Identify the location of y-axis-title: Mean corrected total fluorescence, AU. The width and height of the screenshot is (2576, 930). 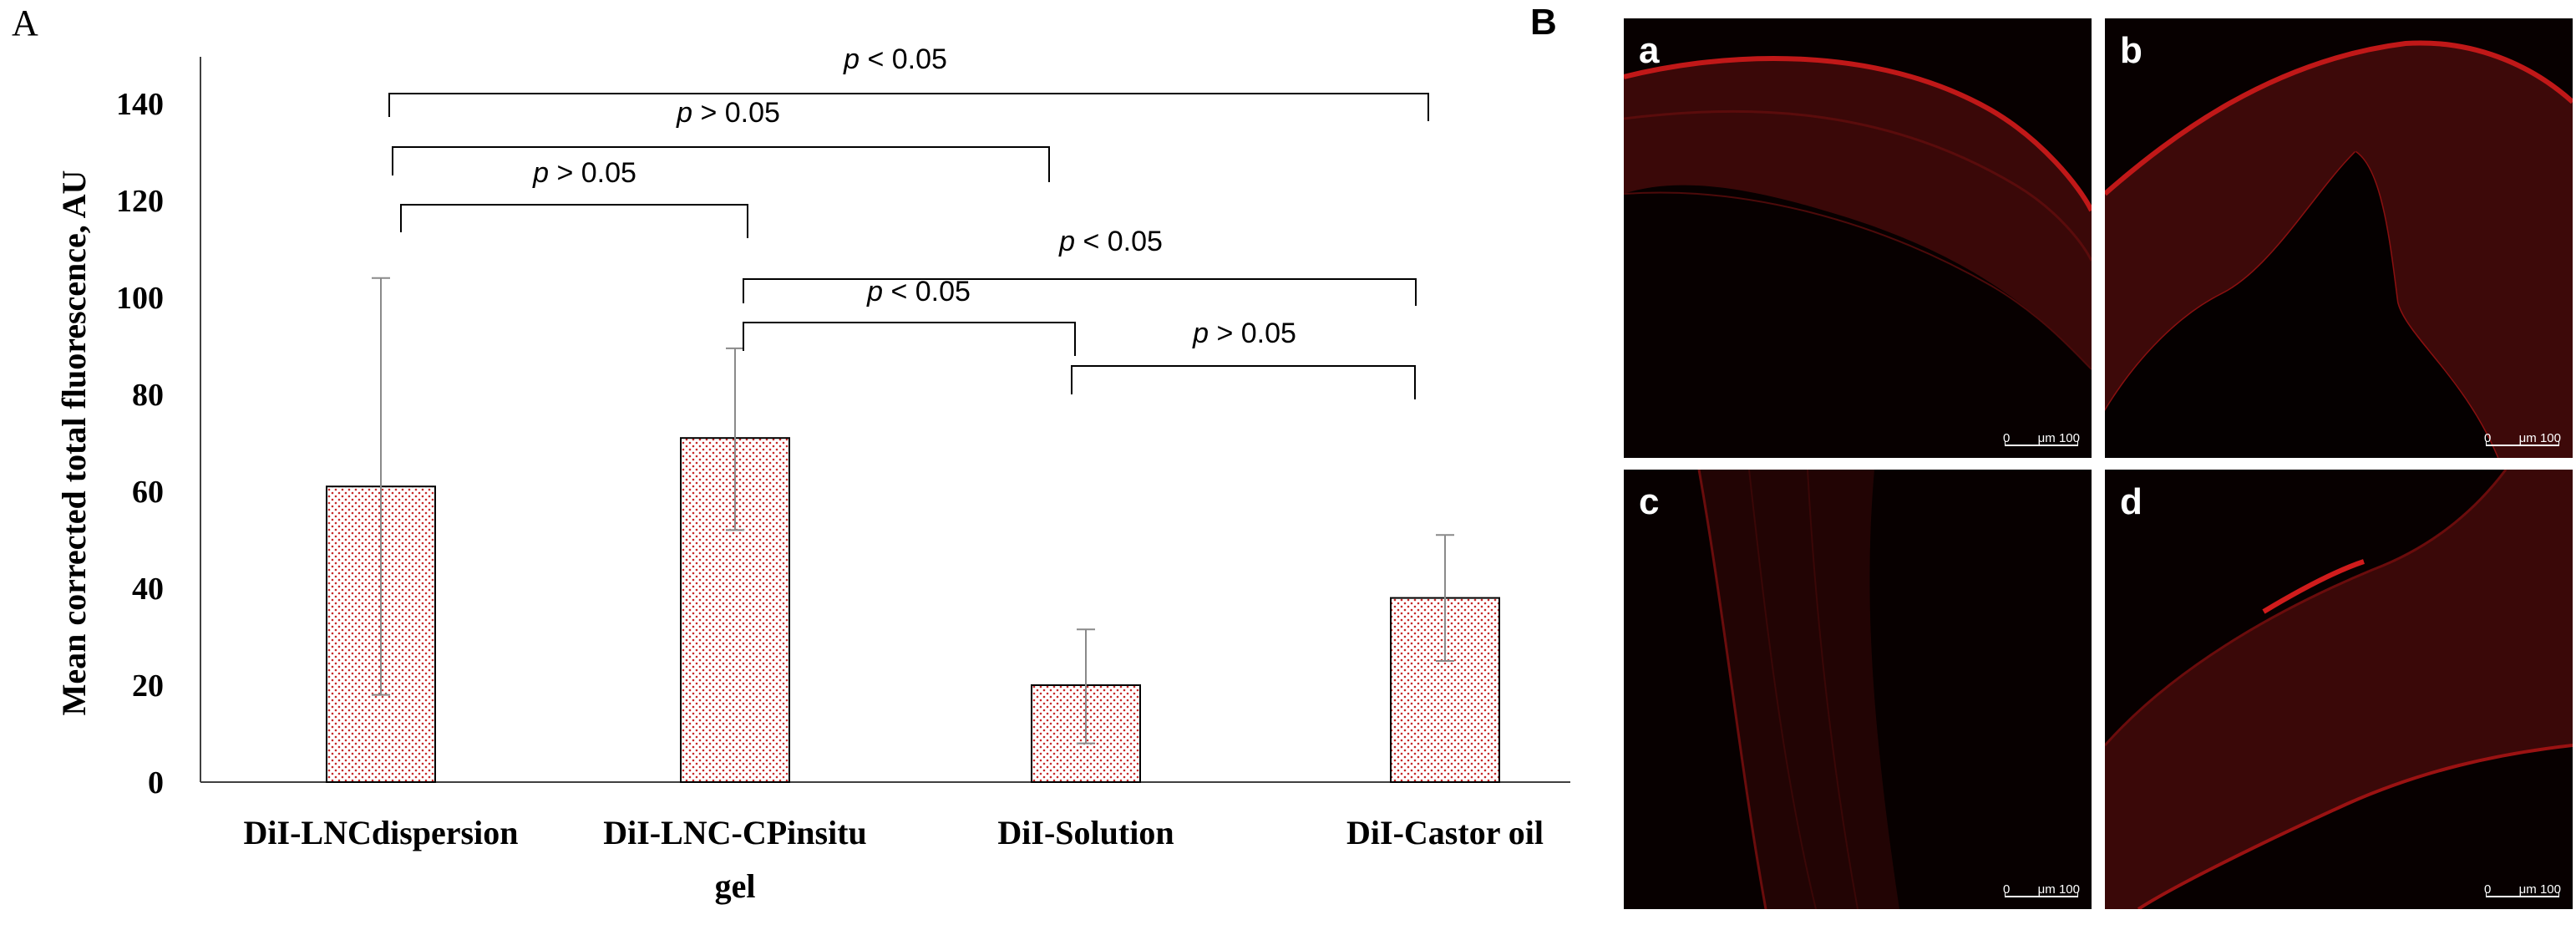
(74, 443).